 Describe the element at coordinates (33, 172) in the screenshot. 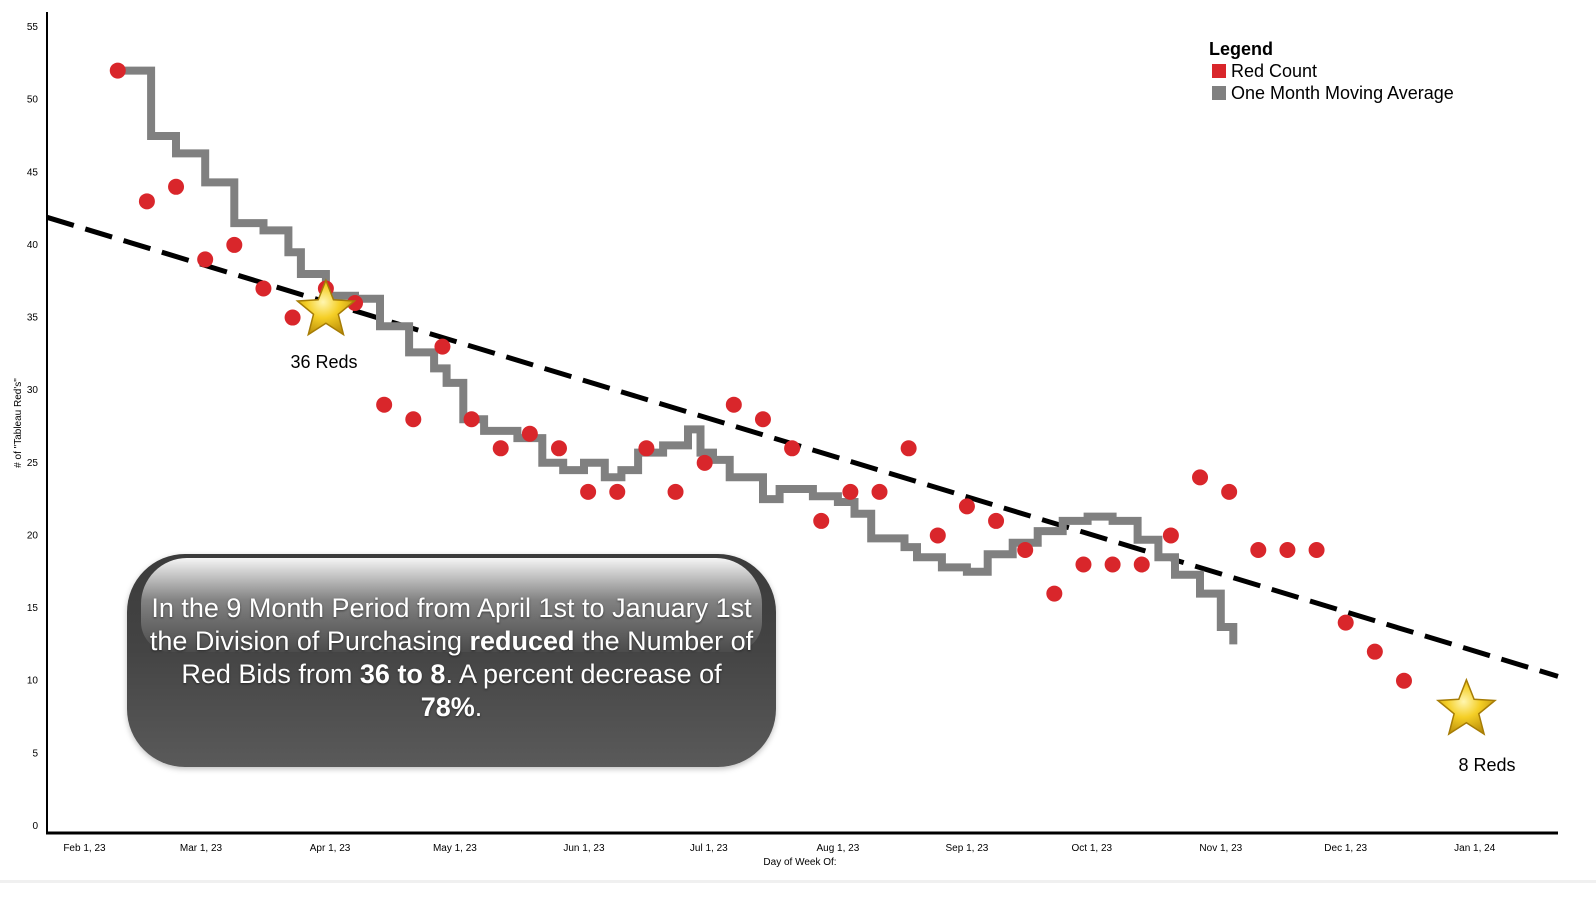

I see `y-tick-label: 45` at that location.